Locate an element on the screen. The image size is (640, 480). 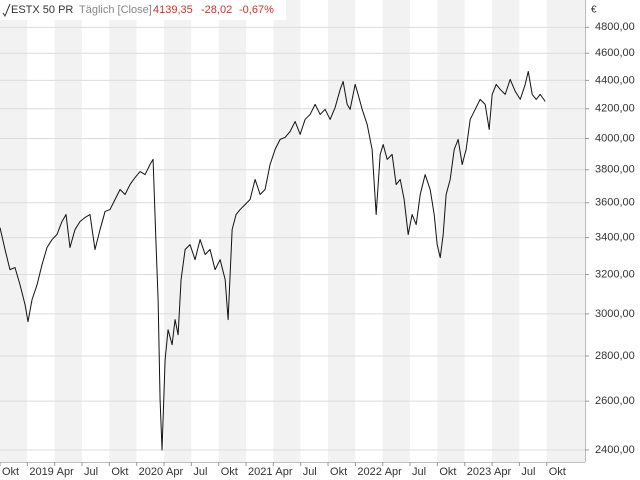
x-tick-label: 2019 is located at coordinates (41, 472).